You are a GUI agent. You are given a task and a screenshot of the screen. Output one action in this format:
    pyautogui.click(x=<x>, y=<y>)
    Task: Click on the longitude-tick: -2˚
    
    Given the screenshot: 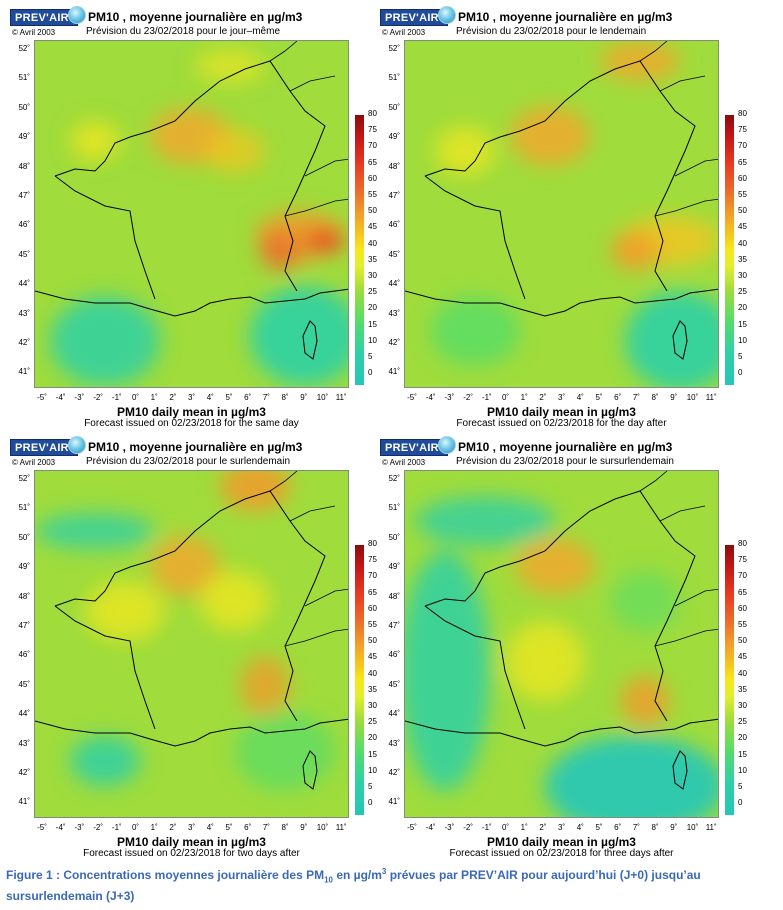 What is the action you would take?
    pyautogui.click(x=468, y=827)
    